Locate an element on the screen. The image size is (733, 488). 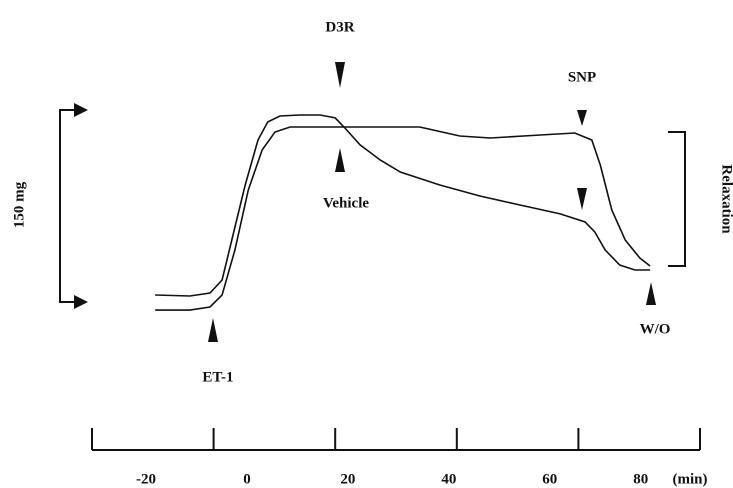
annotation: W/O is located at coordinates (655, 329).